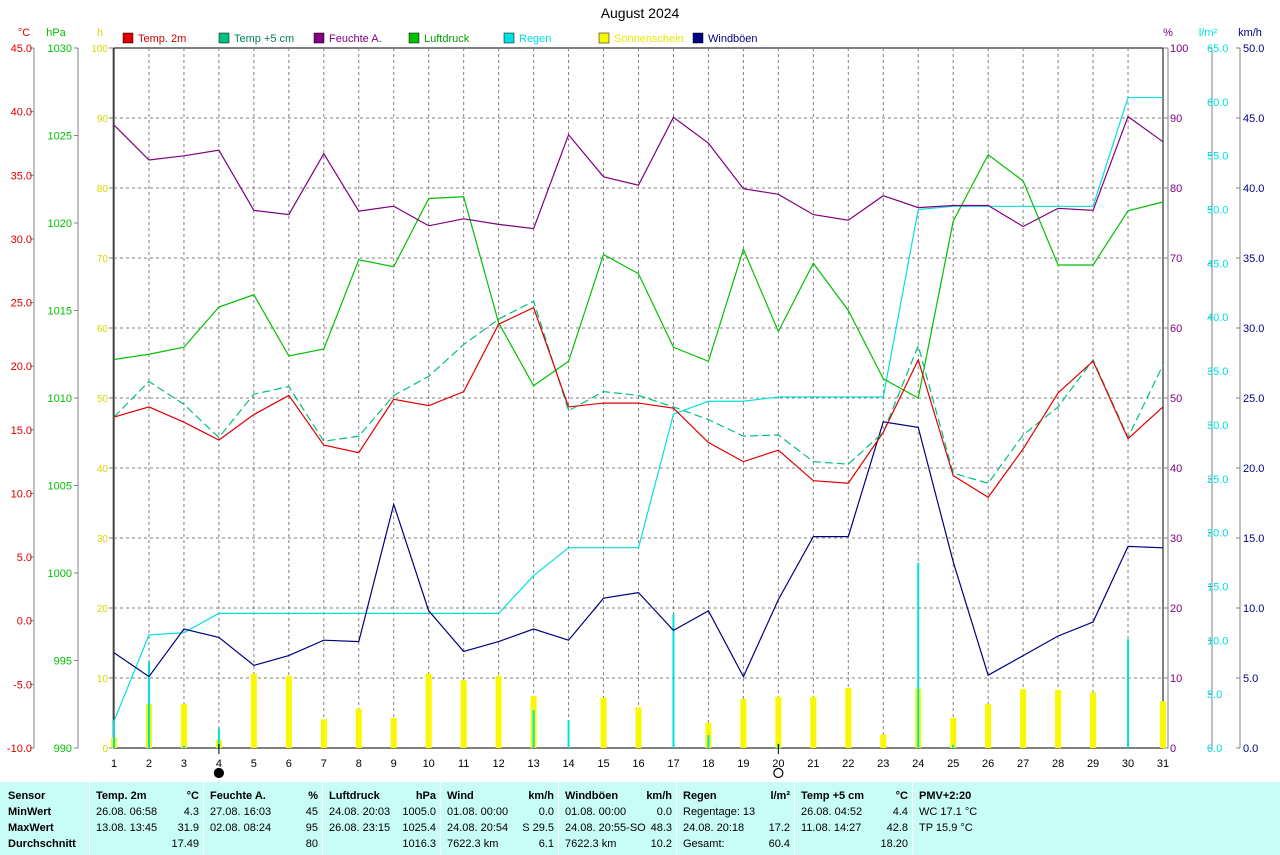 This screenshot has height=855, width=1280. I want to click on legend-label: Regen, so click(535, 39).